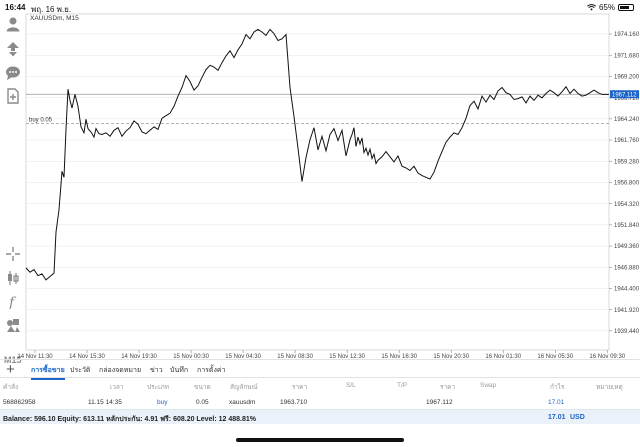 Image resolution: width=640 pixels, height=447 pixels. I want to click on status-time: 16:44, so click(15, 7).